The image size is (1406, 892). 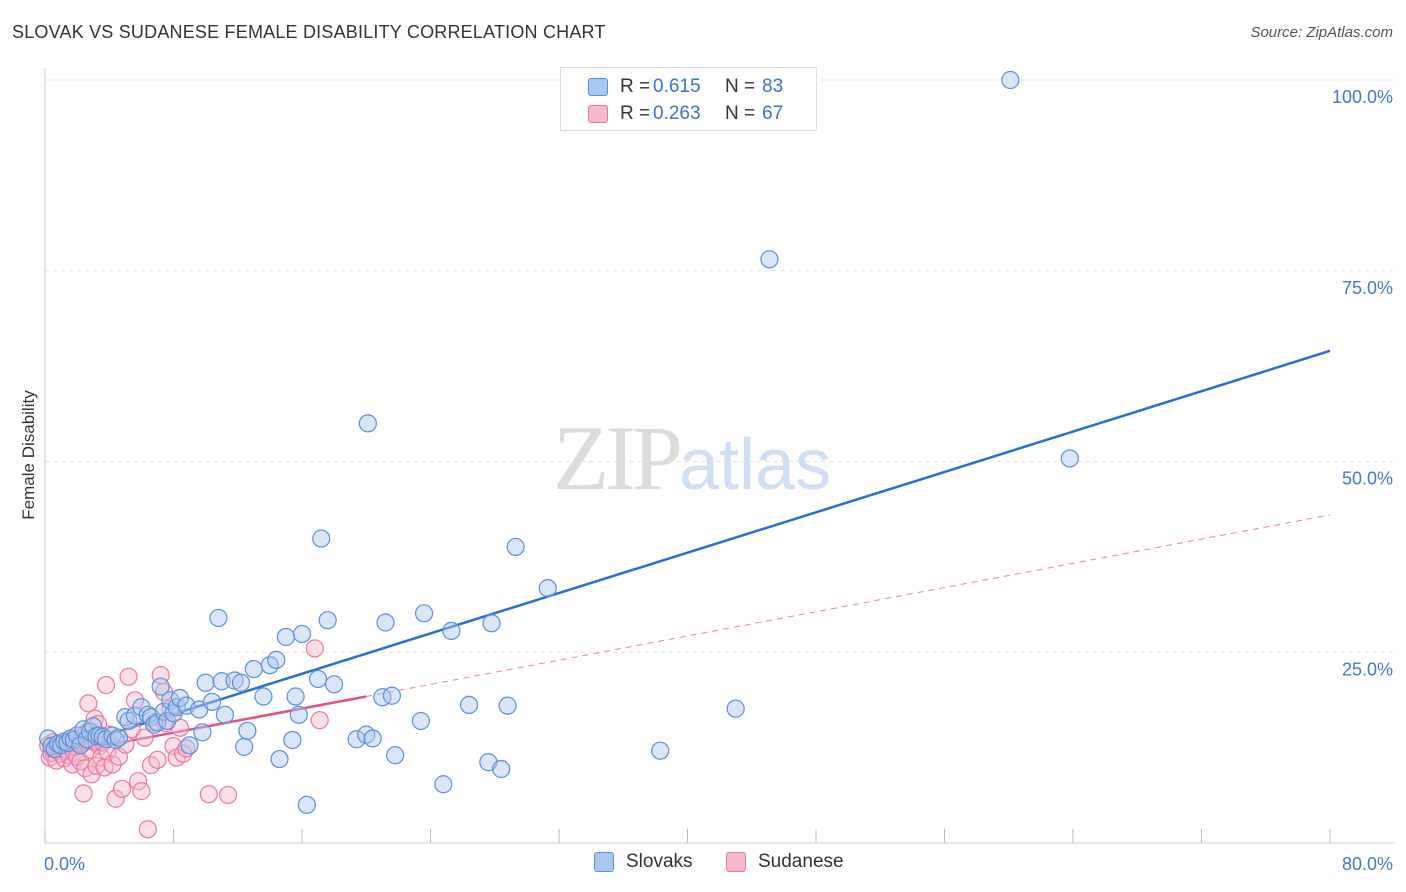 I want to click on sudanese-trend-line, so click(x=205, y=727).